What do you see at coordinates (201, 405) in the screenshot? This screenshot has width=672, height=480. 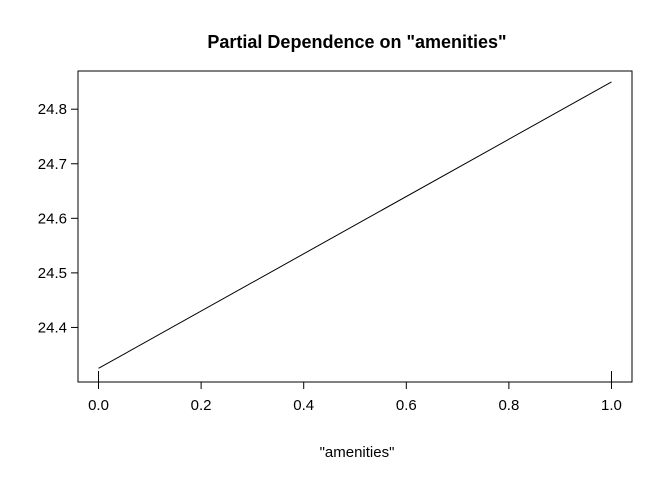 I see `x-tick-label: 0.2` at bounding box center [201, 405].